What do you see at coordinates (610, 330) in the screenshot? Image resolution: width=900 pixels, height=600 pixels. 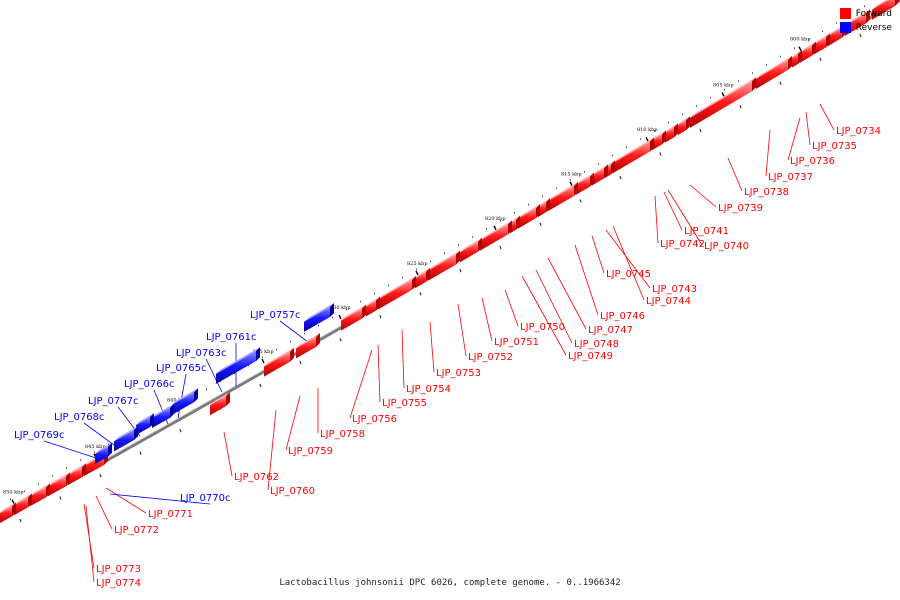 I see `forward-gene-label: LJP_0747` at bounding box center [610, 330].